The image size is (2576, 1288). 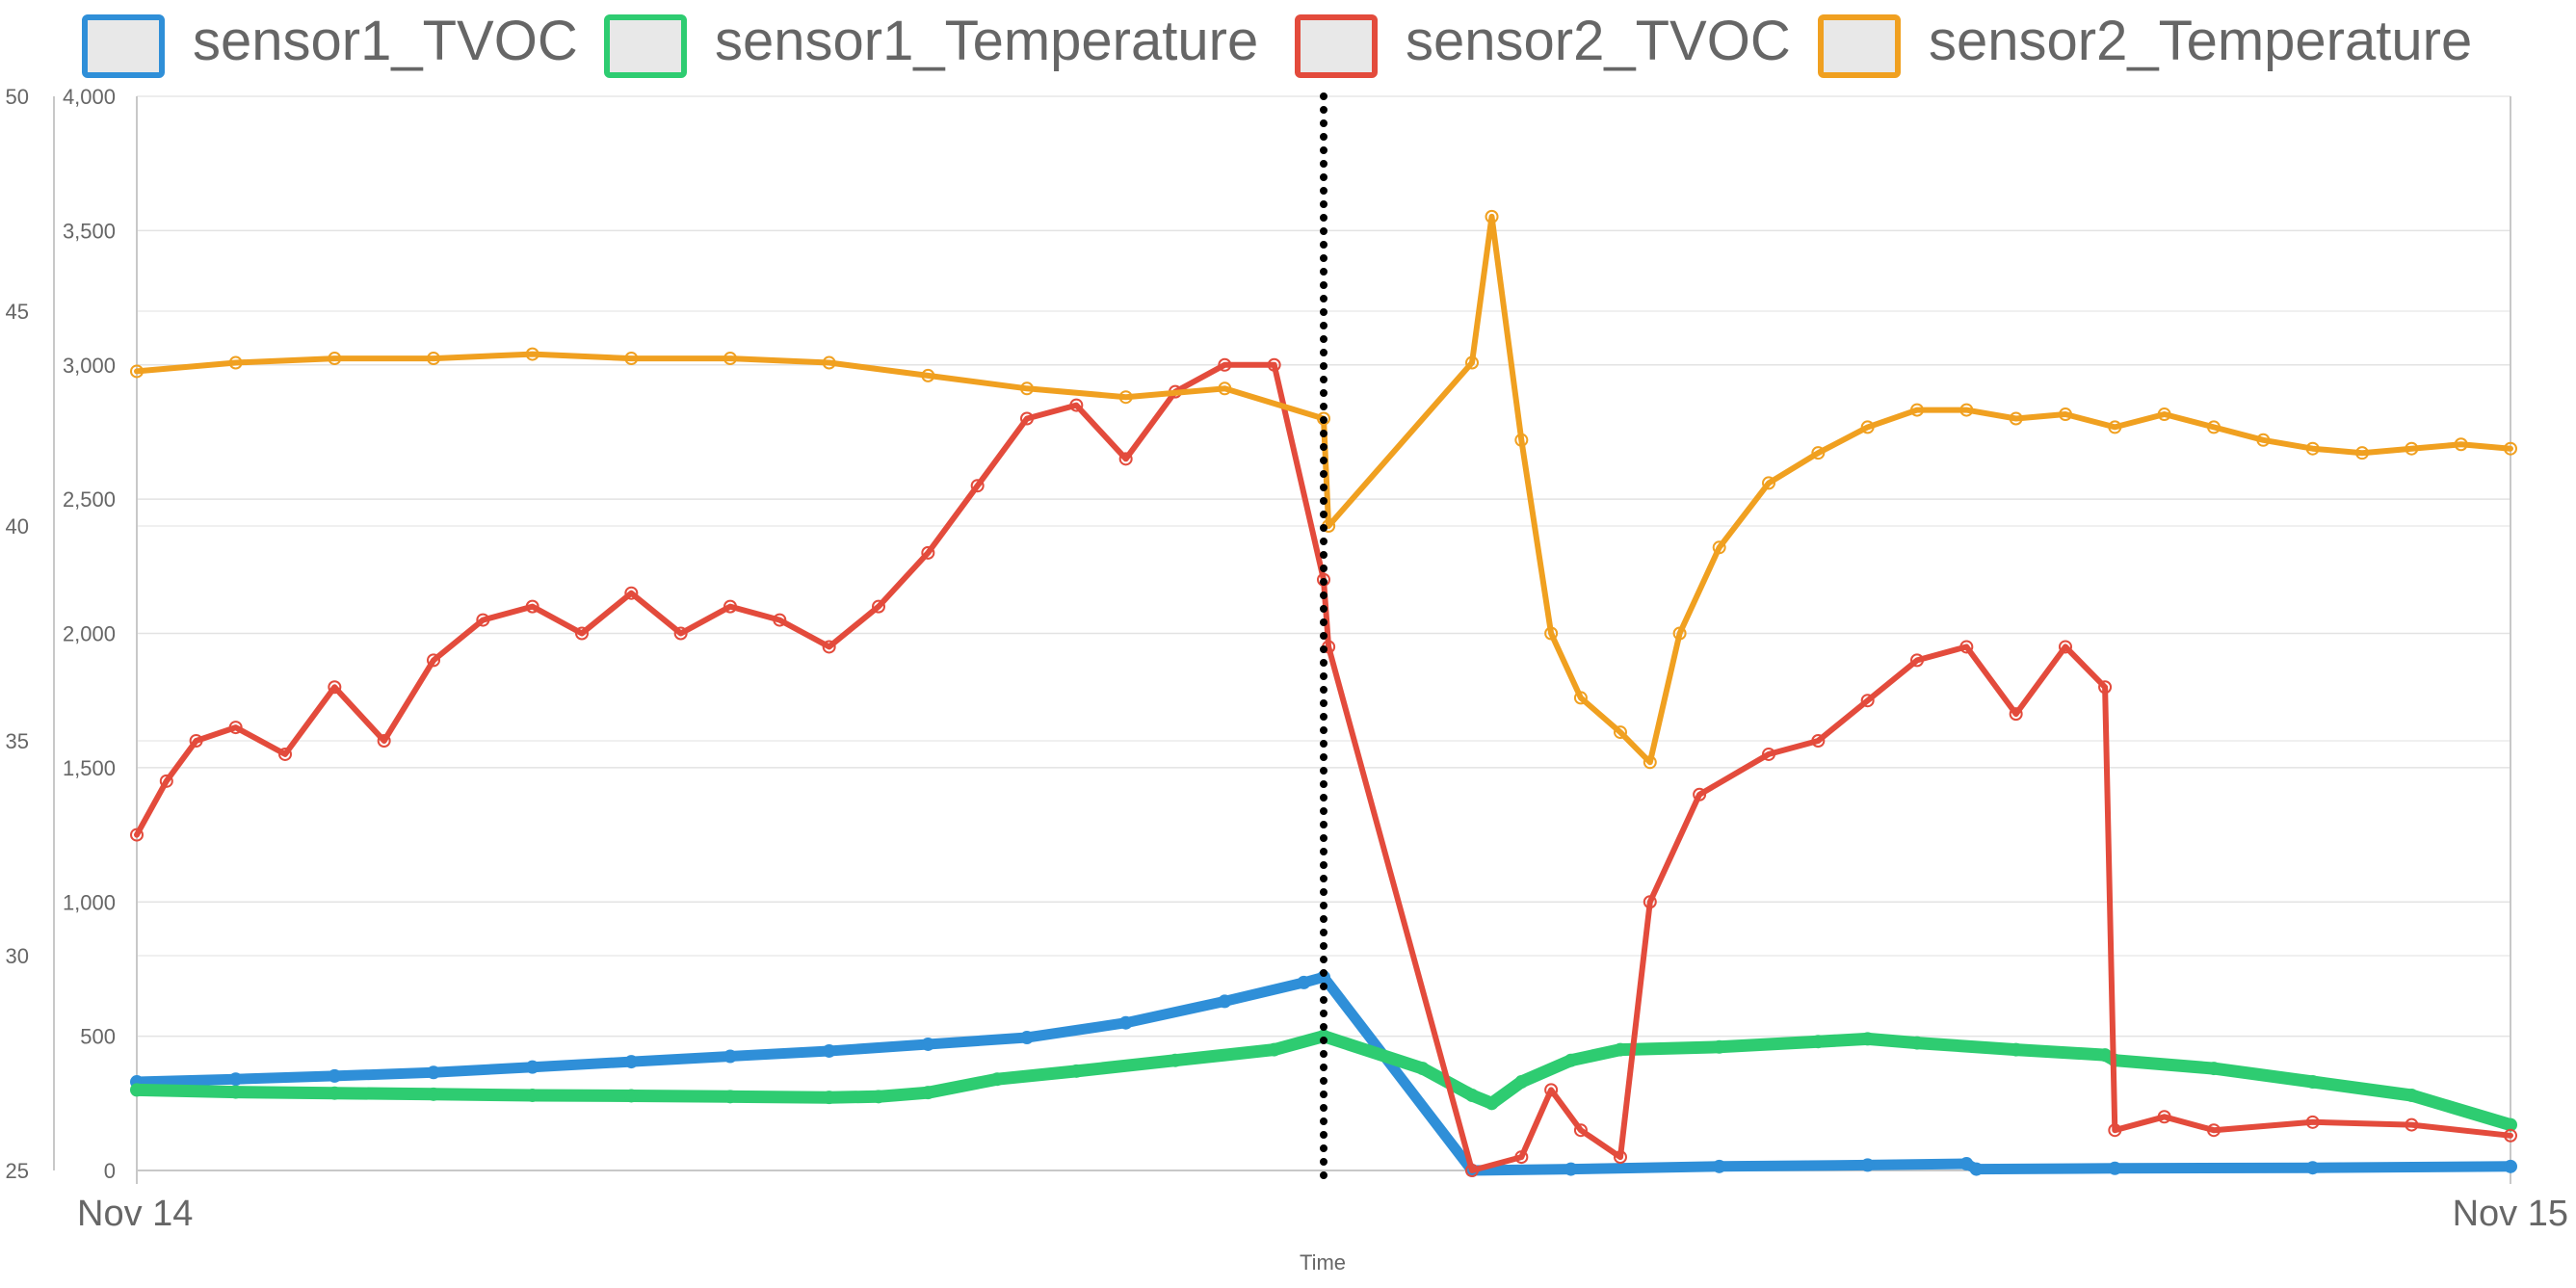 What do you see at coordinates (2200, 41) in the screenshot?
I see `legend-label: sensor2_Temperature` at bounding box center [2200, 41].